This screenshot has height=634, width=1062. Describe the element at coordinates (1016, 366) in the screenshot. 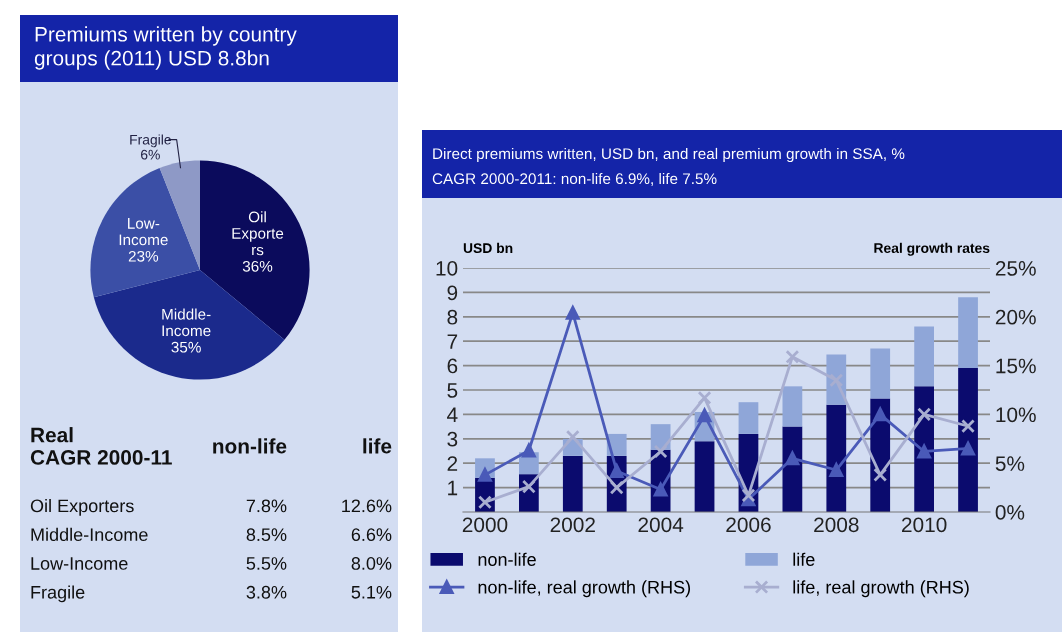

I see `y2-tick-label: 15%` at that location.